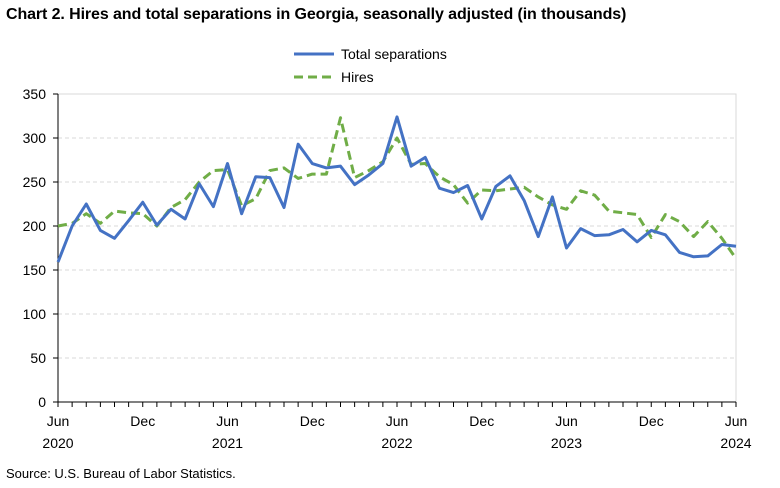  What do you see at coordinates (35, 270) in the screenshot?
I see `y-tick-label: 150` at bounding box center [35, 270].